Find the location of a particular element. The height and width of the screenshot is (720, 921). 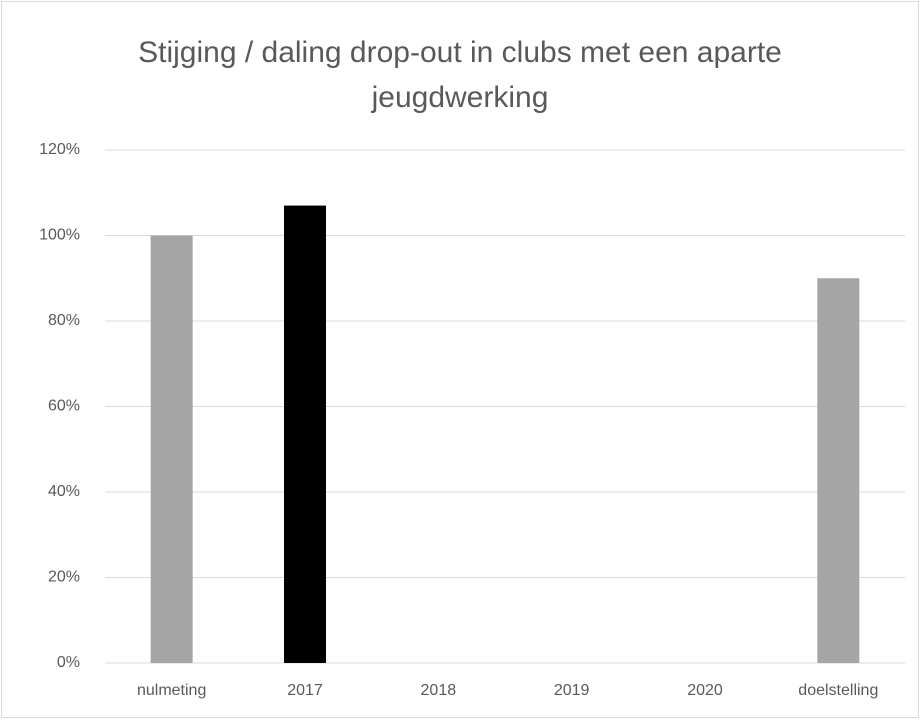

y-tick-label: 120% is located at coordinates (59, 149).